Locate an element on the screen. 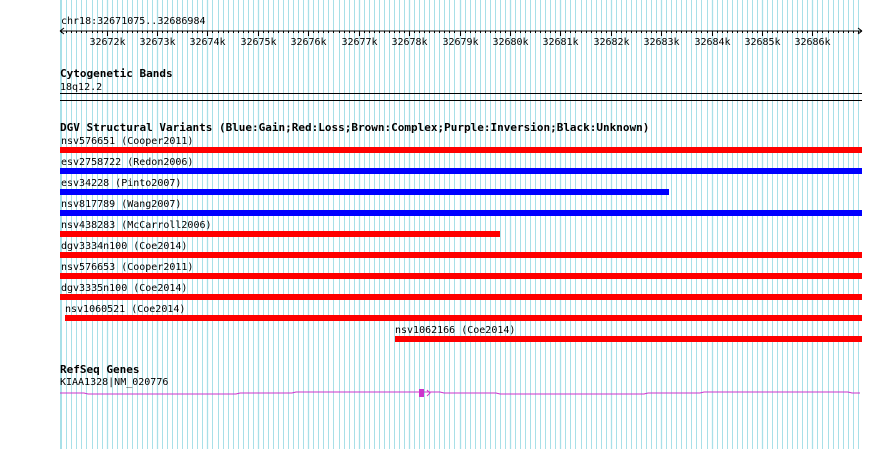 The width and height of the screenshot is (890, 449). strand-arrow-icon is located at coordinates (428, 393).